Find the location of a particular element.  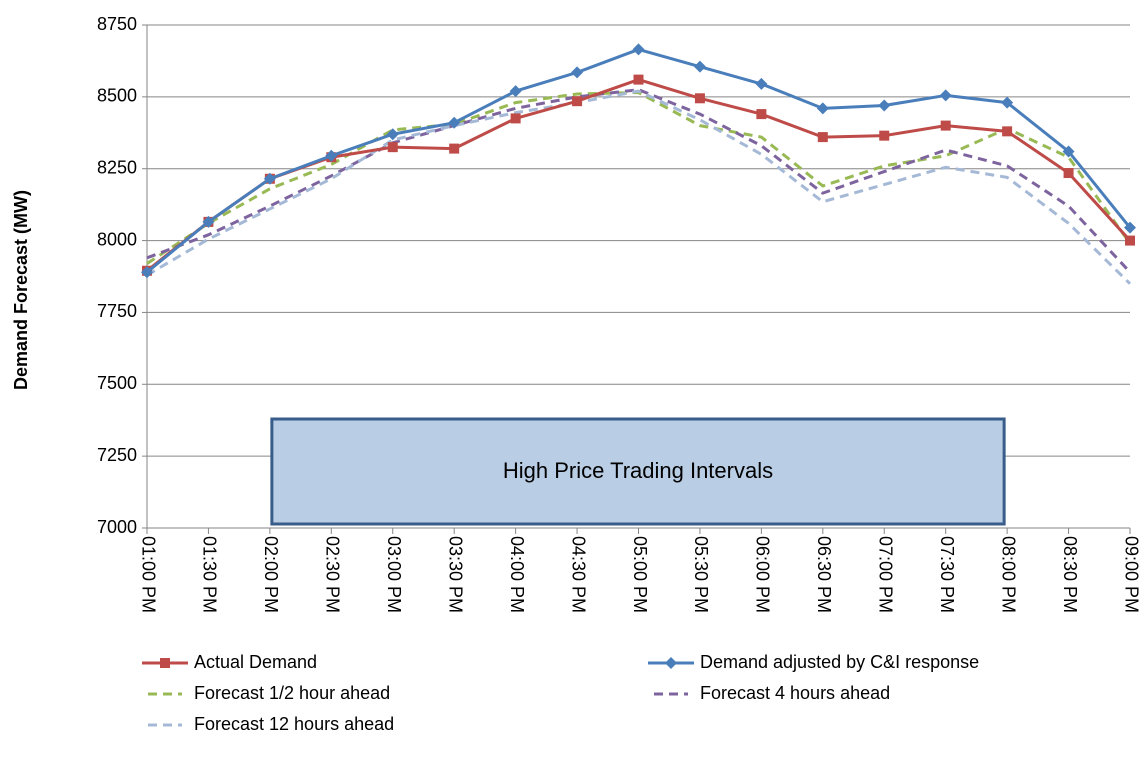

annotation-box is located at coordinates (638, 471).